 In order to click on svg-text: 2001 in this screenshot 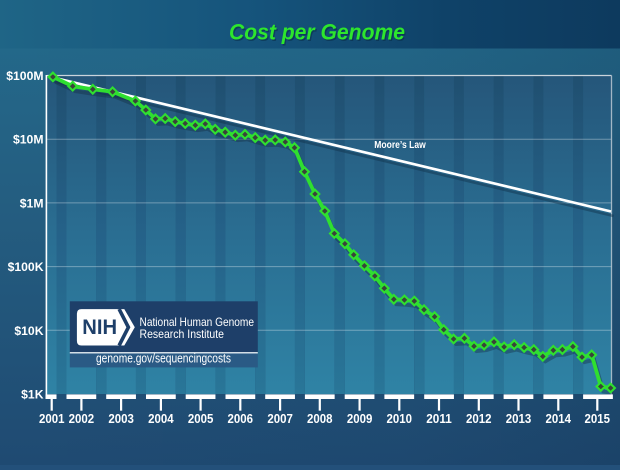, I will do `click(52, 419)`.